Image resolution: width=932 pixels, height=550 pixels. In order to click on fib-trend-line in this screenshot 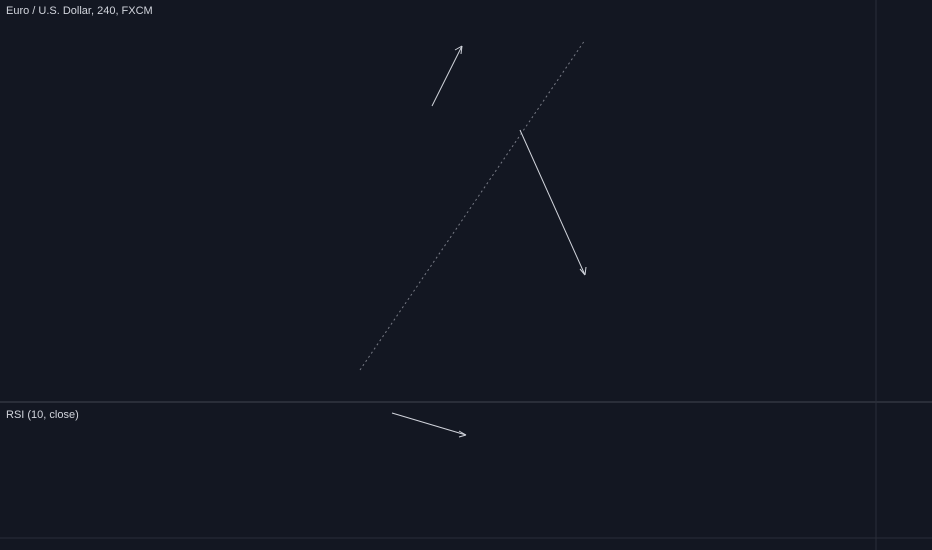, I will do `click(472, 205)`.